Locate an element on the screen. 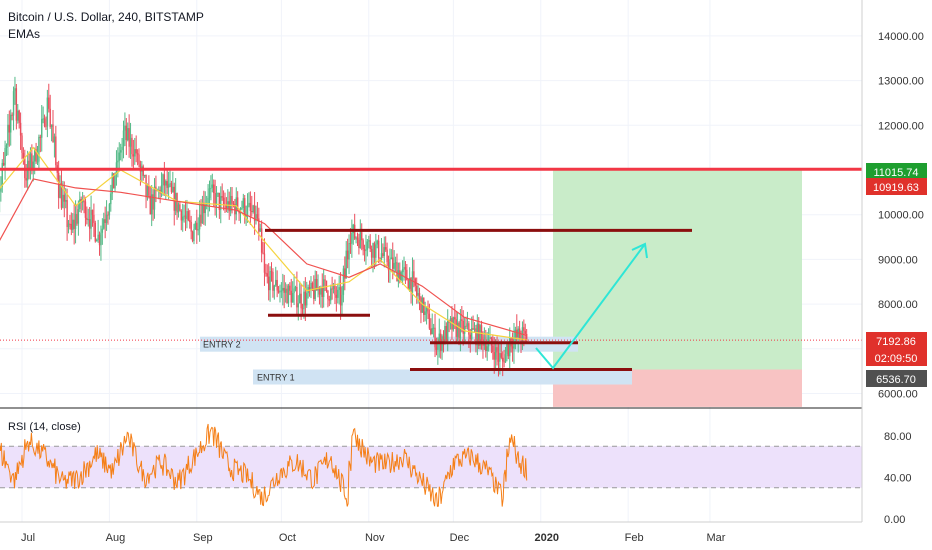 The height and width of the screenshot is (550, 932). time-axis: Jul Aug Sep Oct Nov Dec 2020 Feb Mar is located at coordinates (373, 538).